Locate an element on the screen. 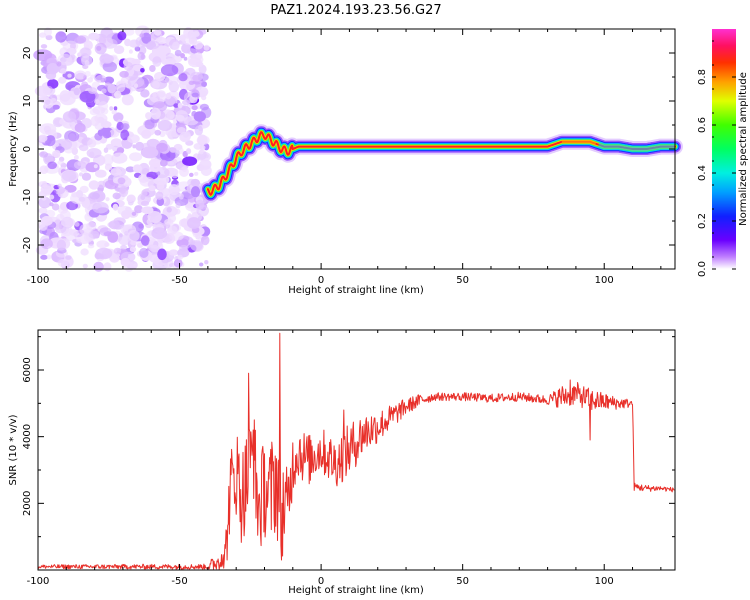 This screenshot has height=600, width=750. figure-title: PAZ1.2024.193.23.56.G27 is located at coordinates (355, 10).